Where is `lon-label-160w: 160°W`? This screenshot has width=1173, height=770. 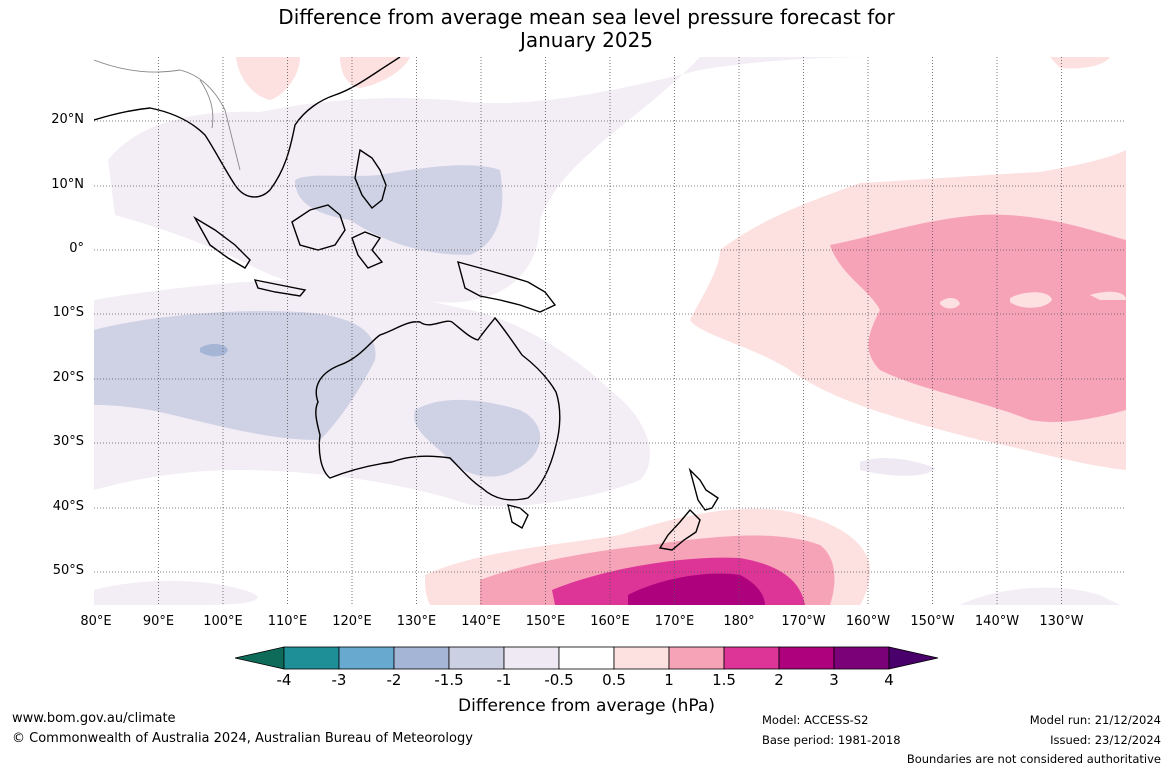
lon-label-160w: 160°W is located at coordinates (868, 621).